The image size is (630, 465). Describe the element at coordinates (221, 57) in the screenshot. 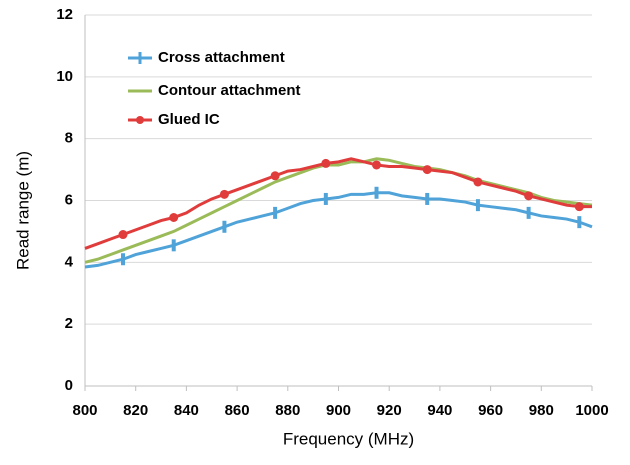

I see `legend-label: Cross attachment` at that location.